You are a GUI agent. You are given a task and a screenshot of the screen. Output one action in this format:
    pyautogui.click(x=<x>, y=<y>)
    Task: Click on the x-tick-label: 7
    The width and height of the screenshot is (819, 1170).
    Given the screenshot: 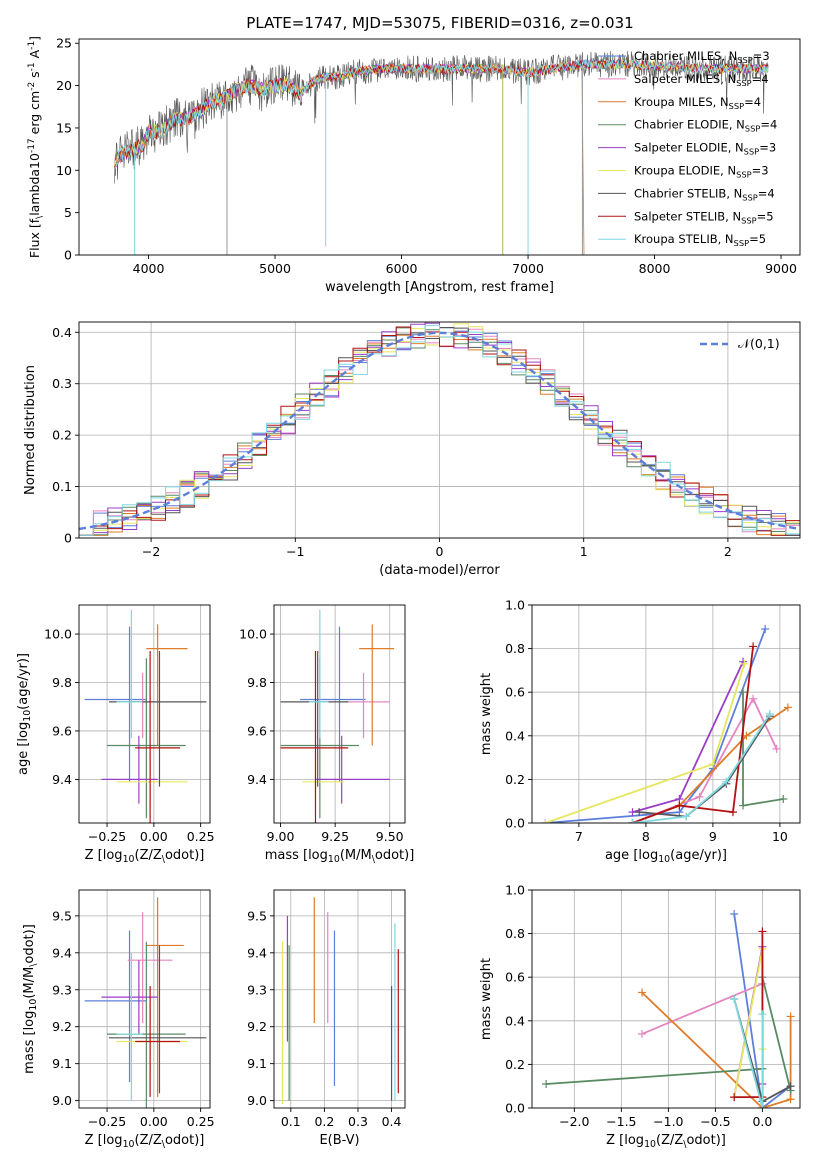 What is the action you would take?
    pyautogui.click(x=579, y=836)
    